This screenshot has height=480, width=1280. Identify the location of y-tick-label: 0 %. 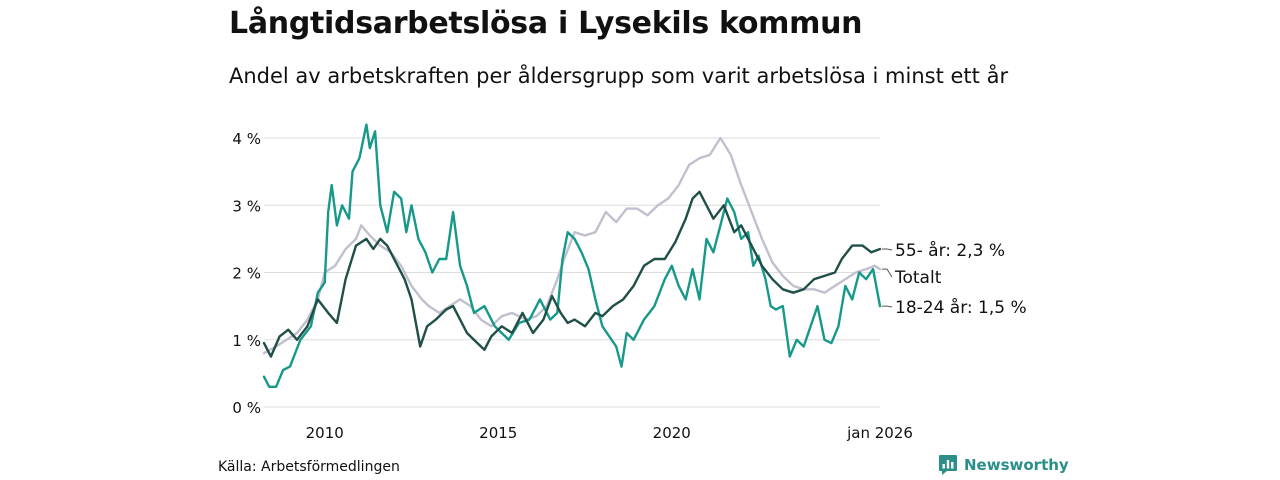
(246, 408).